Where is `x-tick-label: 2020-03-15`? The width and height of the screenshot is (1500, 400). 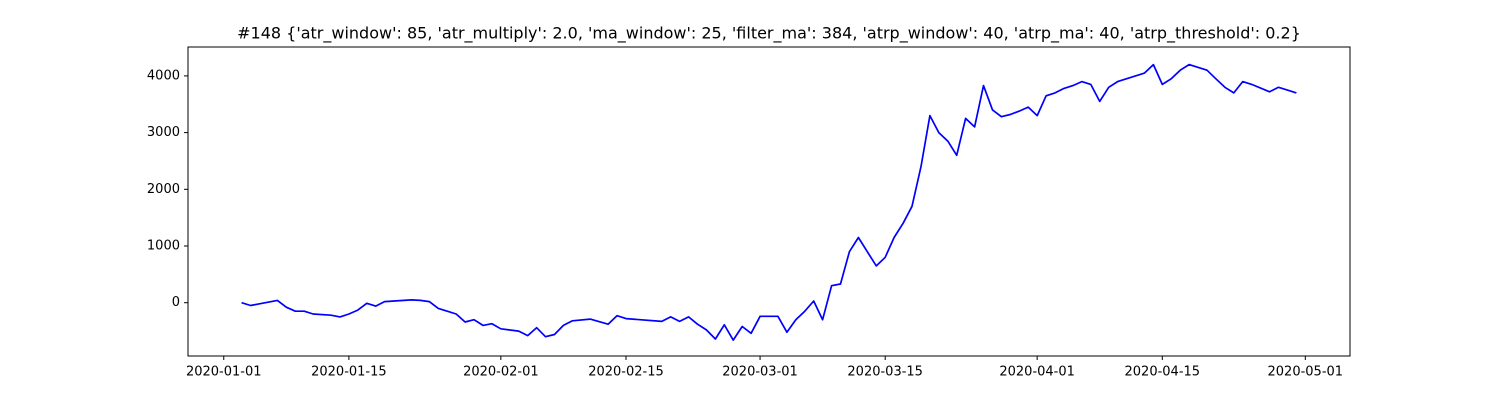 x-tick-label: 2020-03-15 is located at coordinates (885, 372).